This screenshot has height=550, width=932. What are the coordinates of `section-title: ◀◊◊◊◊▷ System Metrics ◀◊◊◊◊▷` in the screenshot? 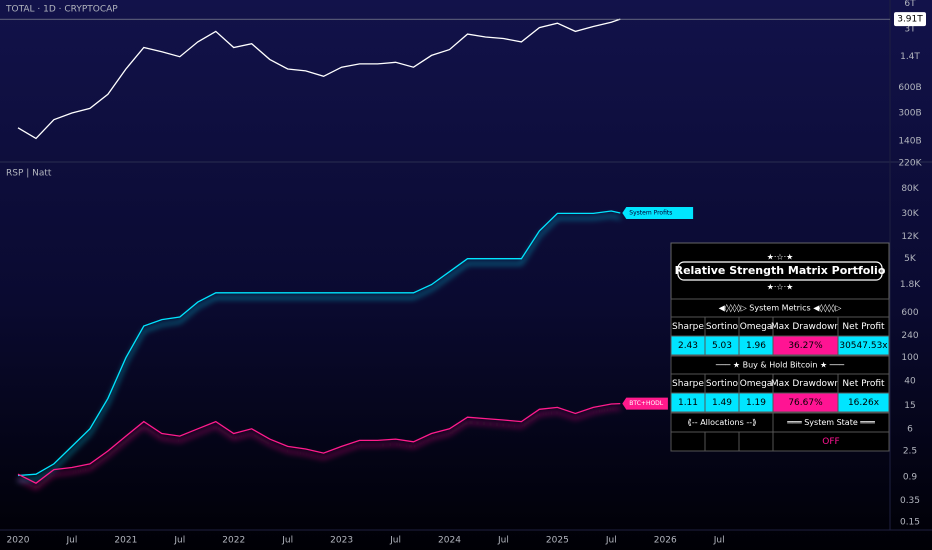 It's located at (781, 308).